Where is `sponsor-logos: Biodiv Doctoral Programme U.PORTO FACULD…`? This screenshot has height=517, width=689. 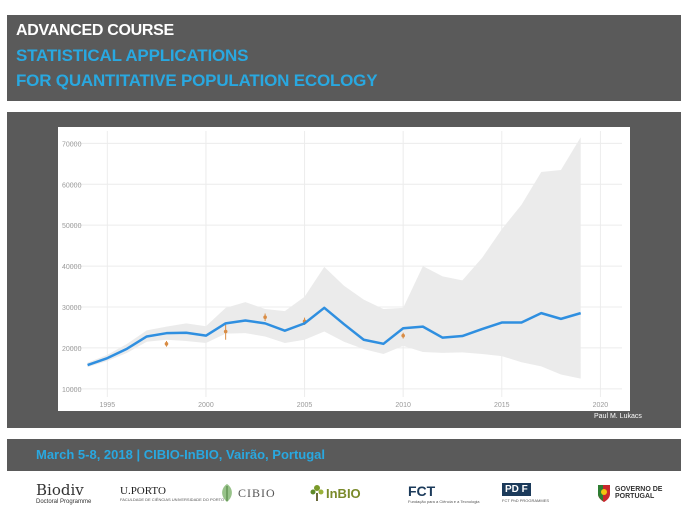
sponsor-logos: Biodiv Doctoral Programme U.PORTO FACULD… is located at coordinates (344, 495).